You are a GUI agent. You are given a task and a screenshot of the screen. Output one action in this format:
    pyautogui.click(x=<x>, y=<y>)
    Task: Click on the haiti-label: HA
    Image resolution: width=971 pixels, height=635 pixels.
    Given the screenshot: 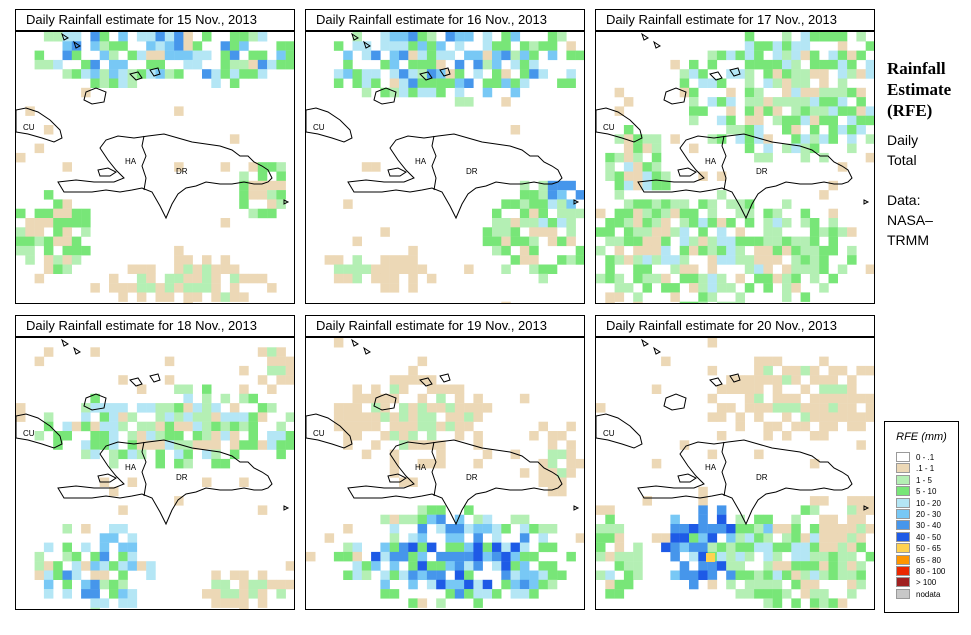 What is the action you would take?
    pyautogui.click(x=421, y=467)
    